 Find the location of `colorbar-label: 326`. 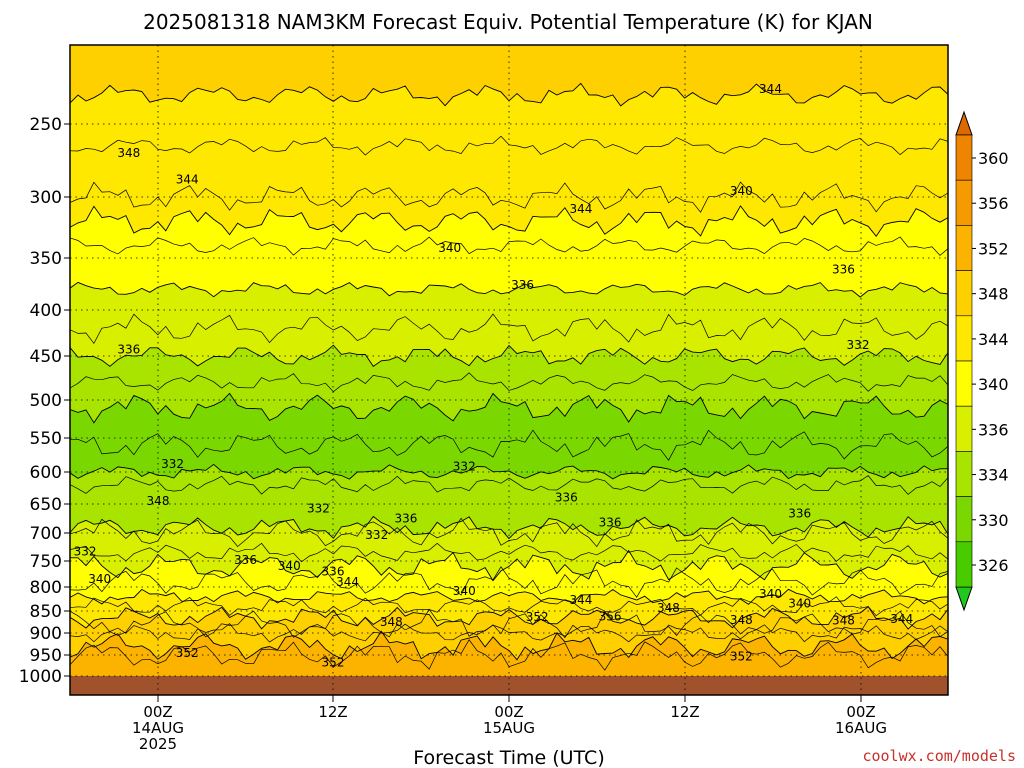

colorbar-label: 326 is located at coordinates (993, 565).